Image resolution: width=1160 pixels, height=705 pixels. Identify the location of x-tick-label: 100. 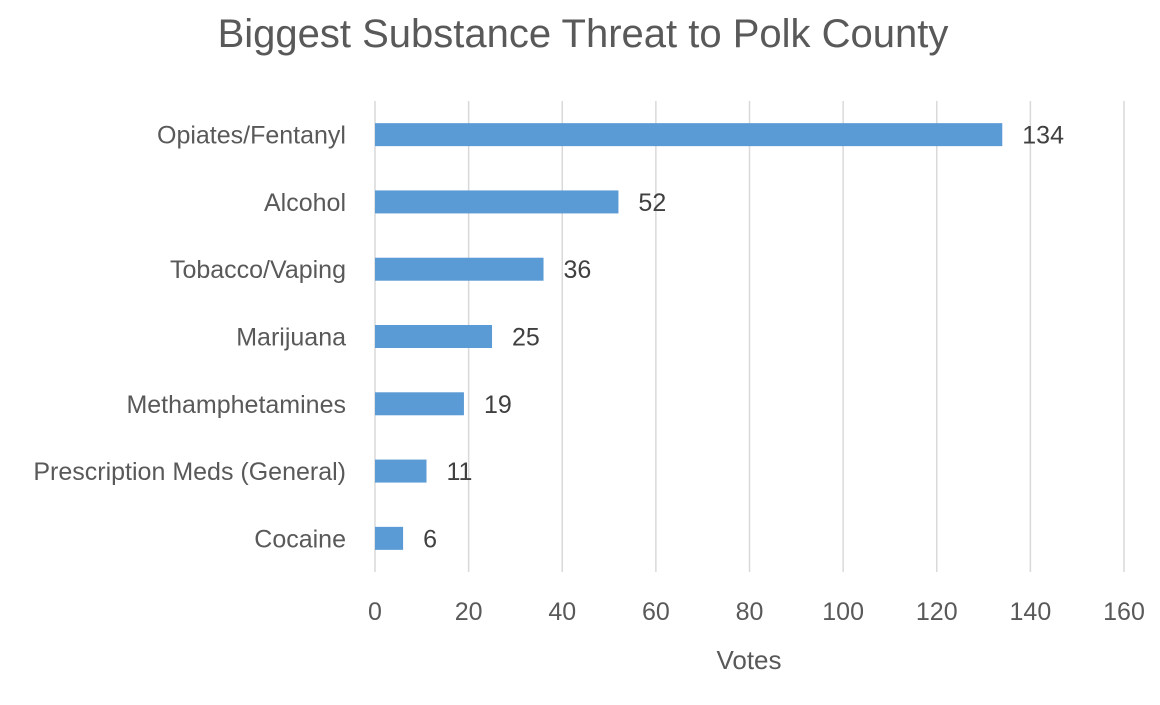
(843, 612).